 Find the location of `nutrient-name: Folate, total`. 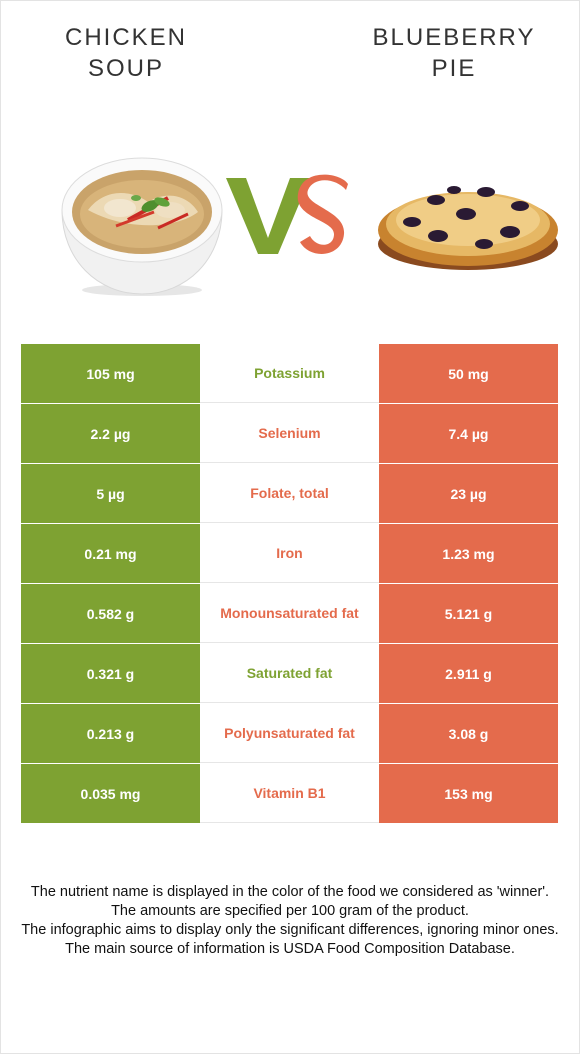

nutrient-name: Folate, total is located at coordinates (289, 493).